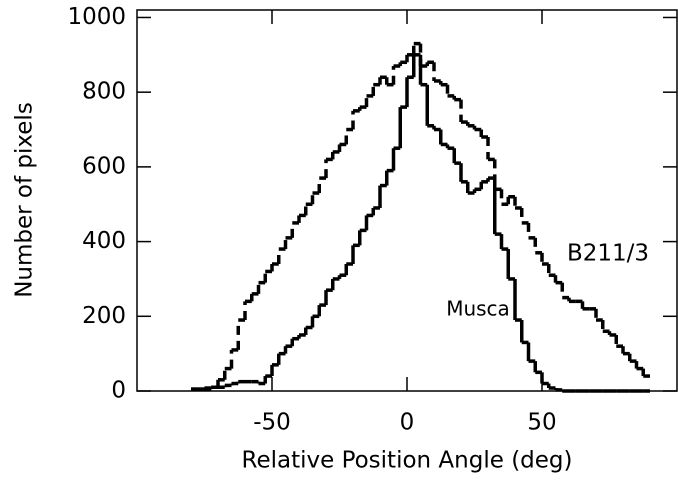 Image resolution: width=678 pixels, height=480 pixels. Describe the element at coordinates (104, 316) in the screenshot. I see `y-tick-label: 200` at that location.